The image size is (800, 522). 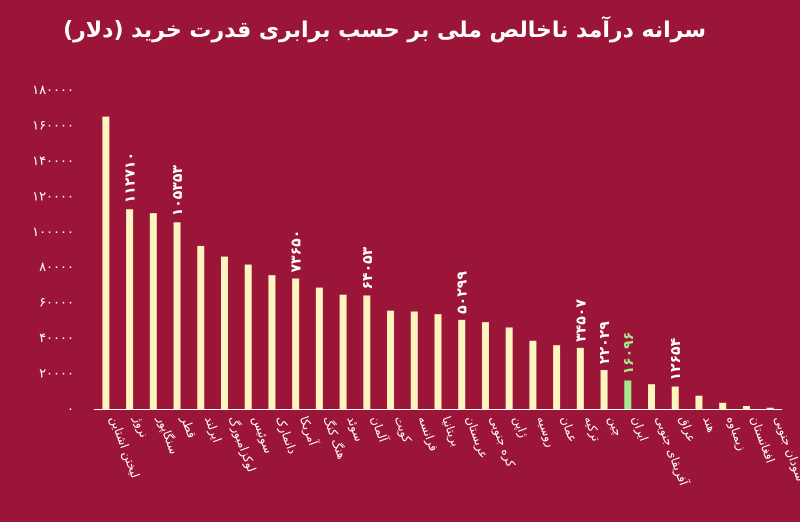 I want to click on data-label: ۱۰۵۳۵۳, so click(x=178, y=191).